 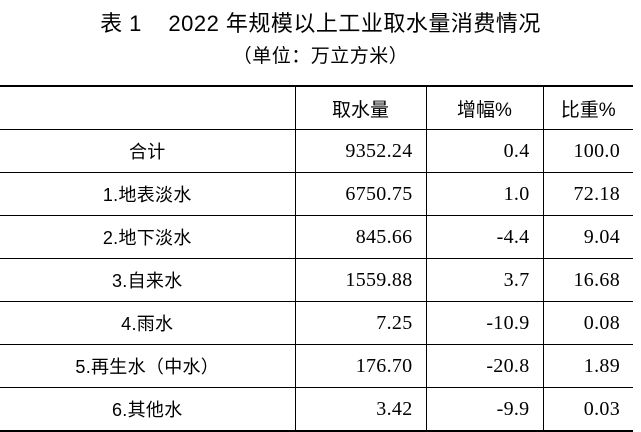 What do you see at coordinates (361, 323) in the screenshot?
I see `row-intake-value: 7.25` at bounding box center [361, 323].